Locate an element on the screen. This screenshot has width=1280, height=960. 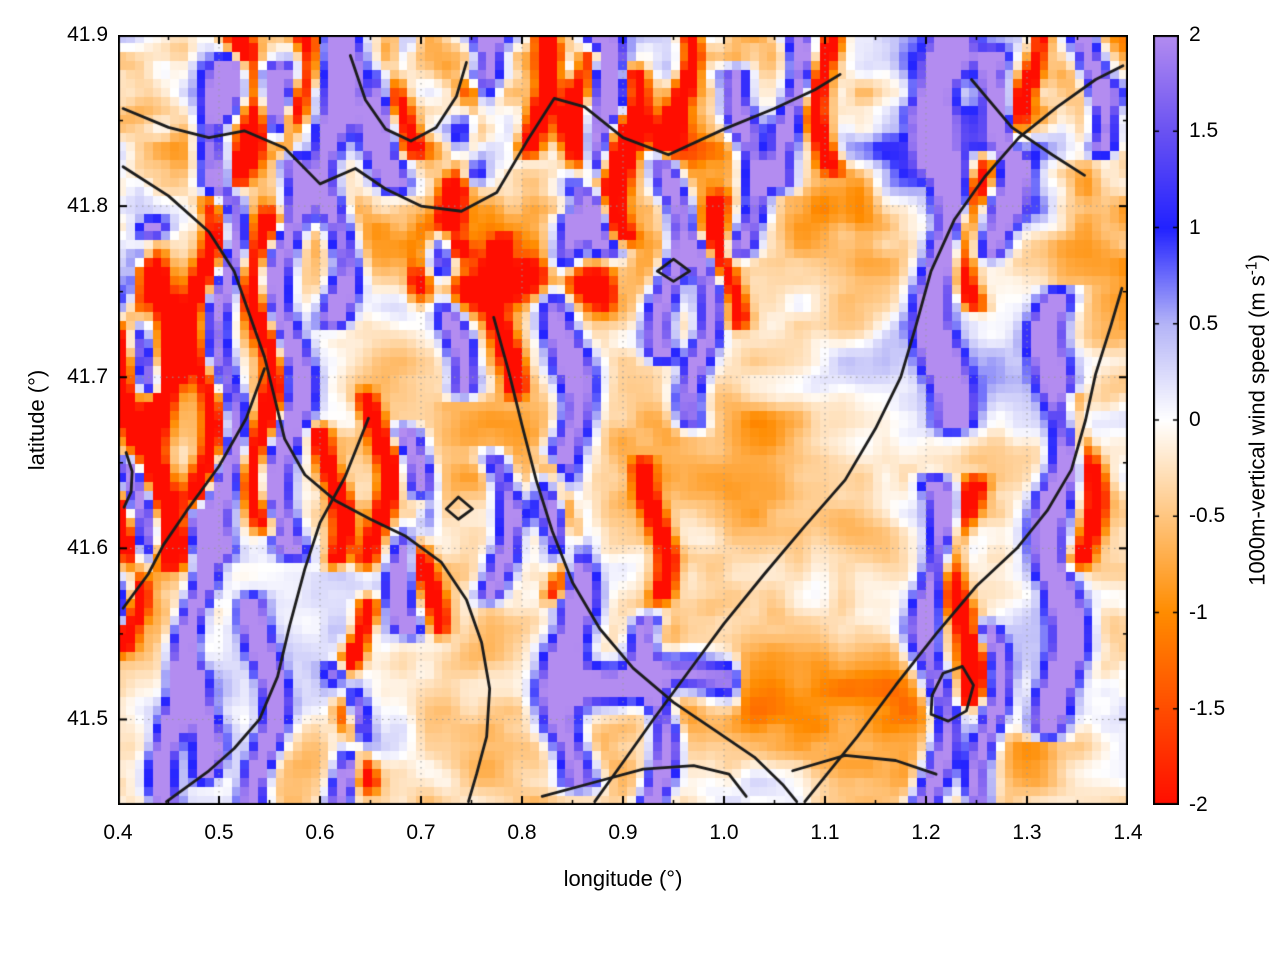
colorbar-tick-label: 2 is located at coordinates (1195, 34).